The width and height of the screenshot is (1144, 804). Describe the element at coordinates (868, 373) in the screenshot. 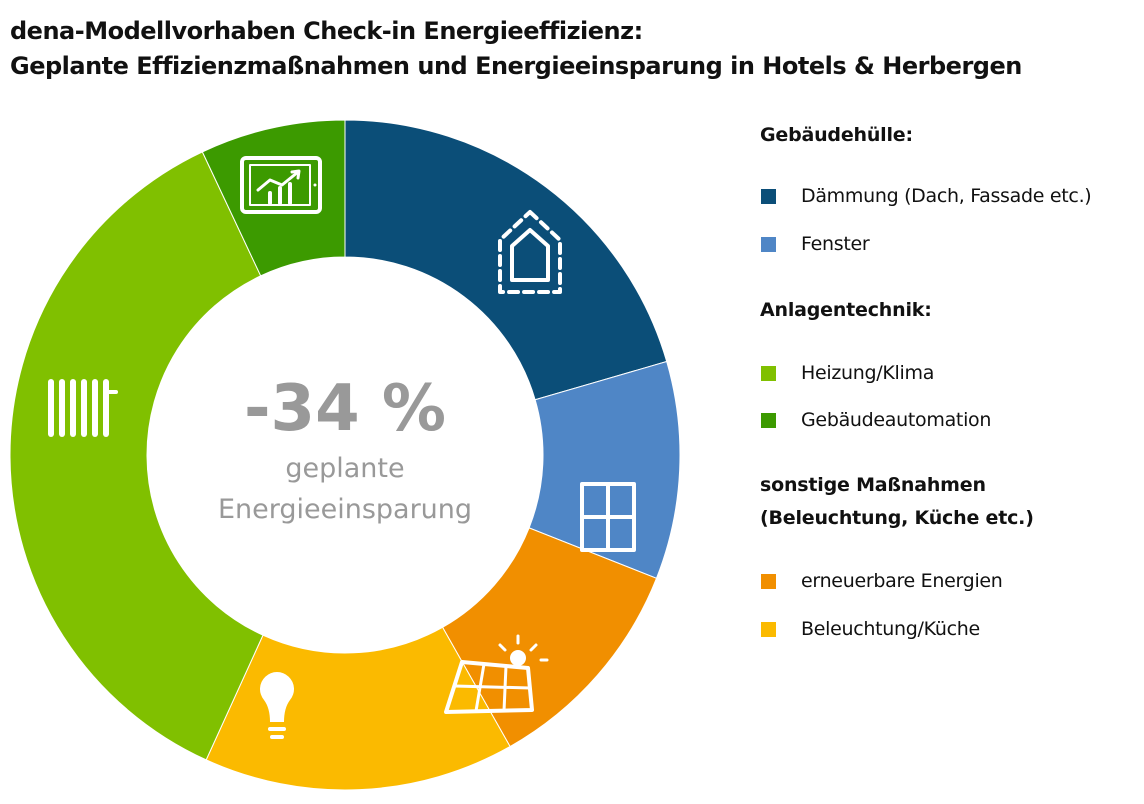

I see `legend-label: Heizung/Klima` at that location.